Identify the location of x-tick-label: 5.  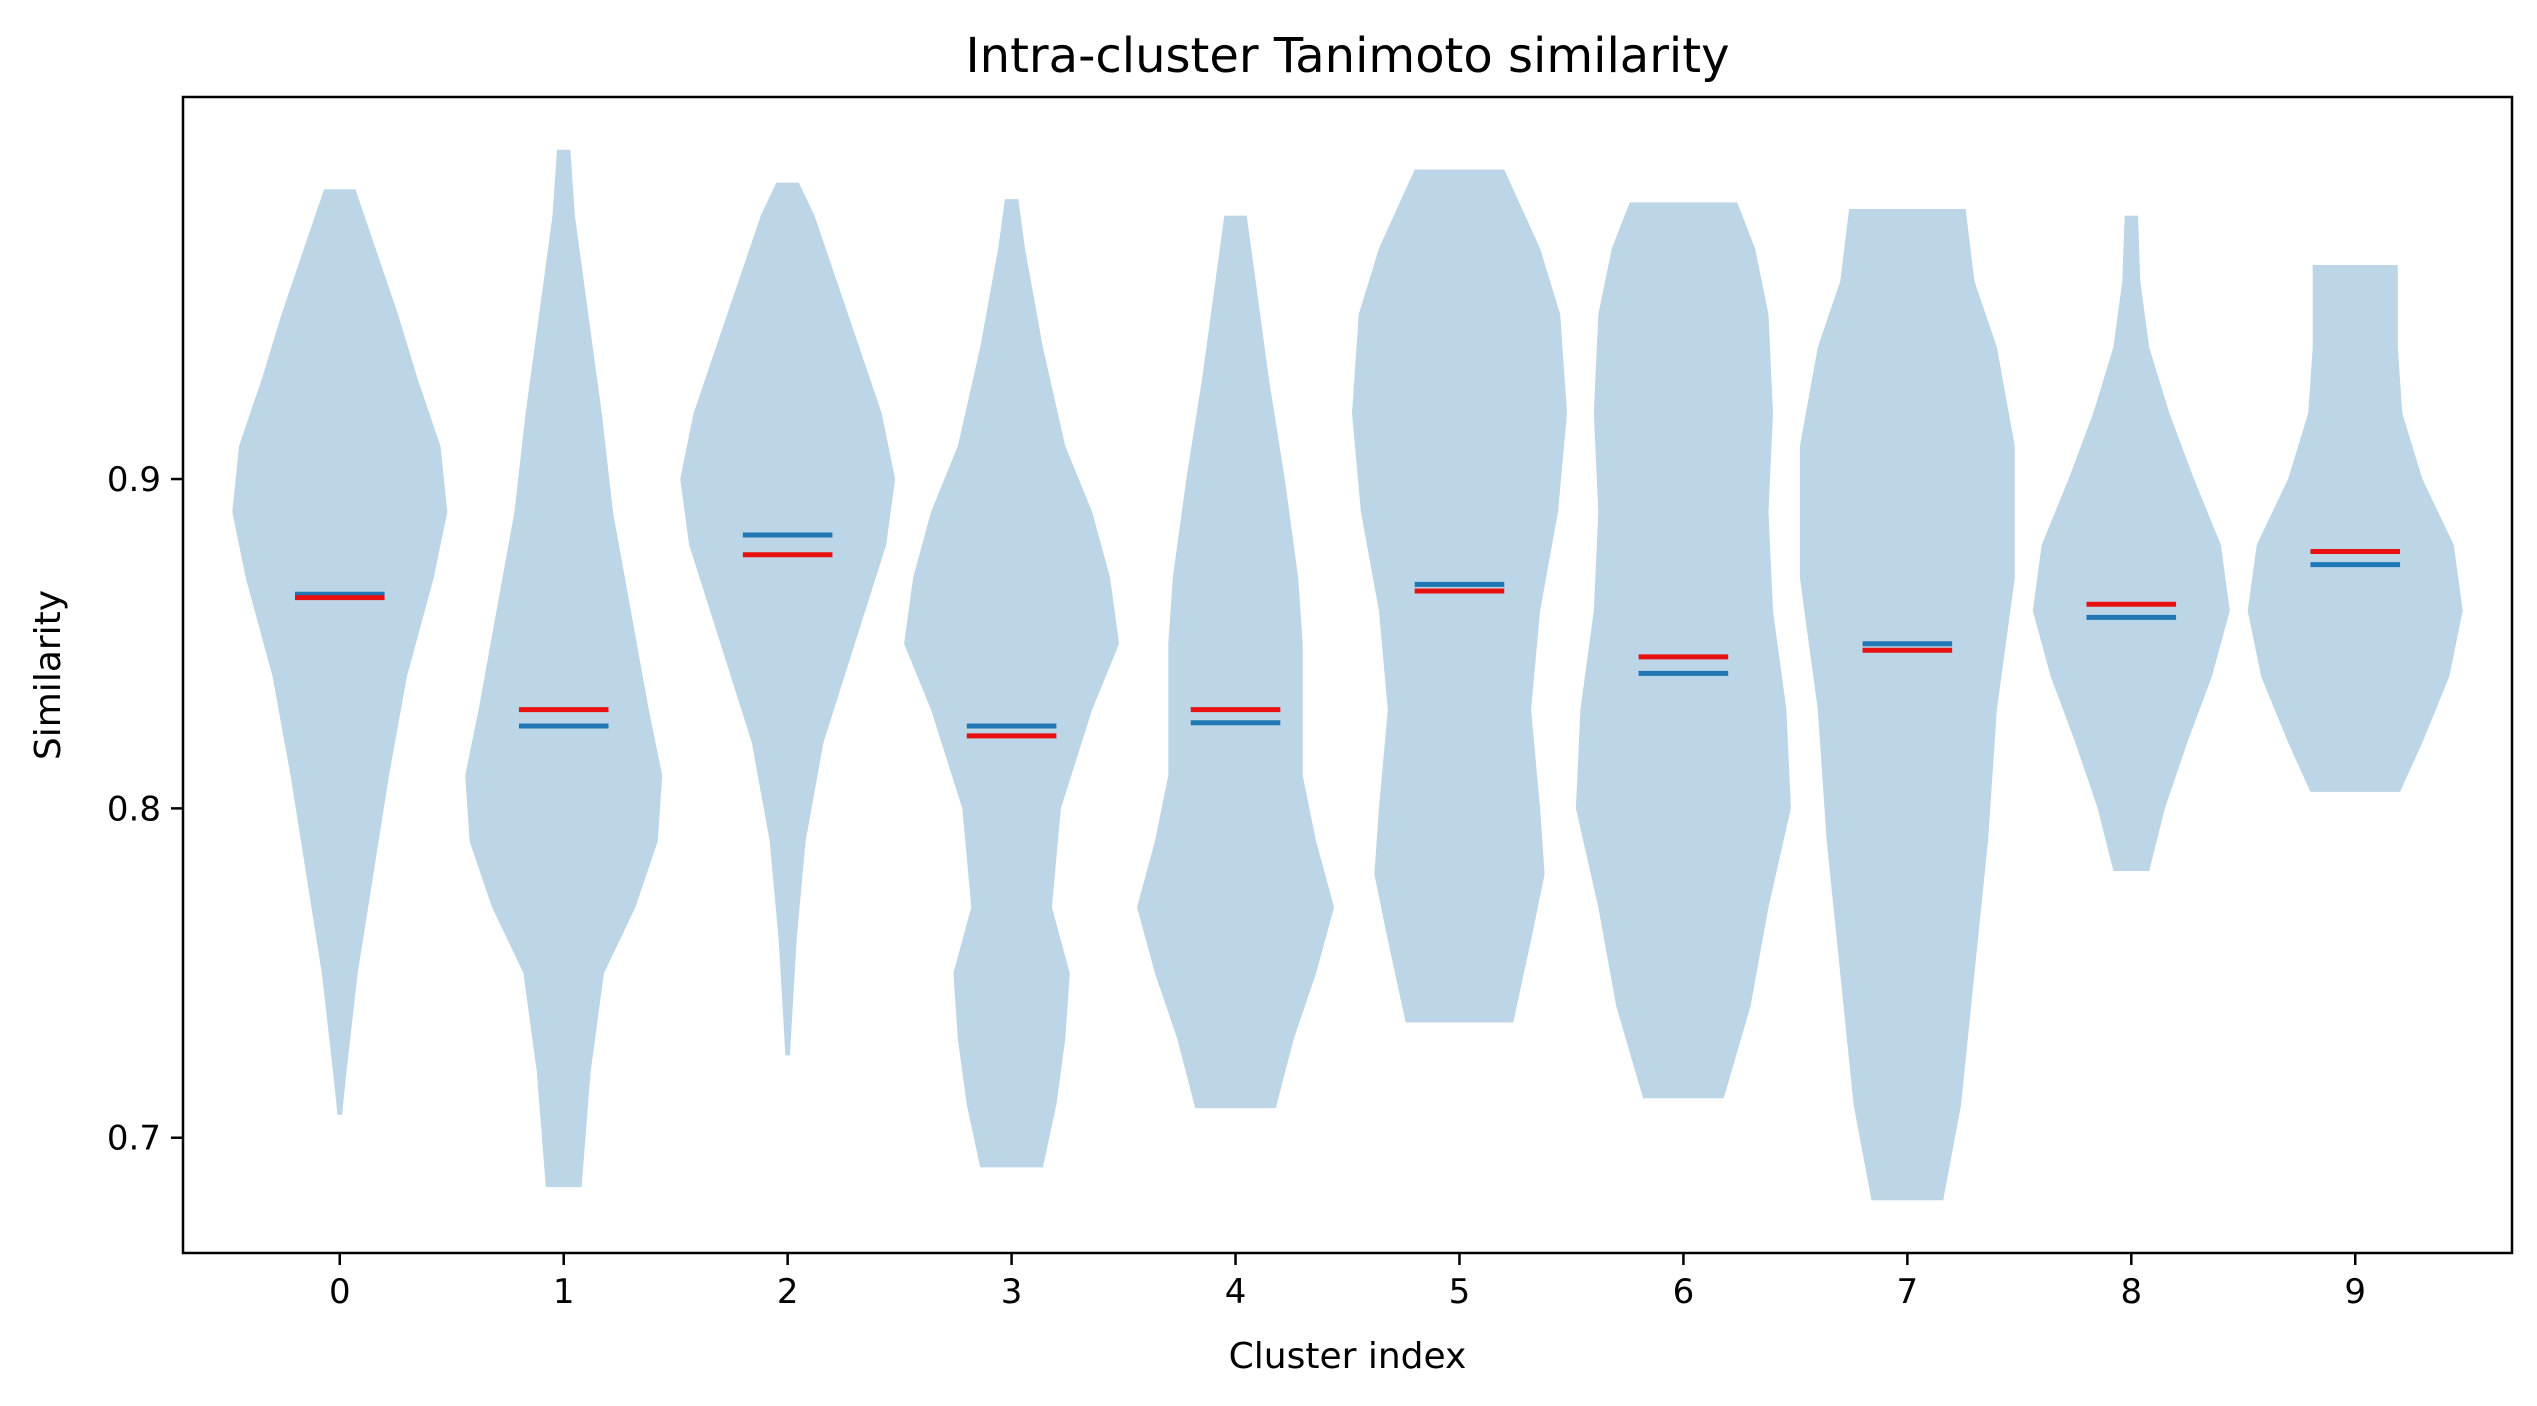
(1460, 1292).